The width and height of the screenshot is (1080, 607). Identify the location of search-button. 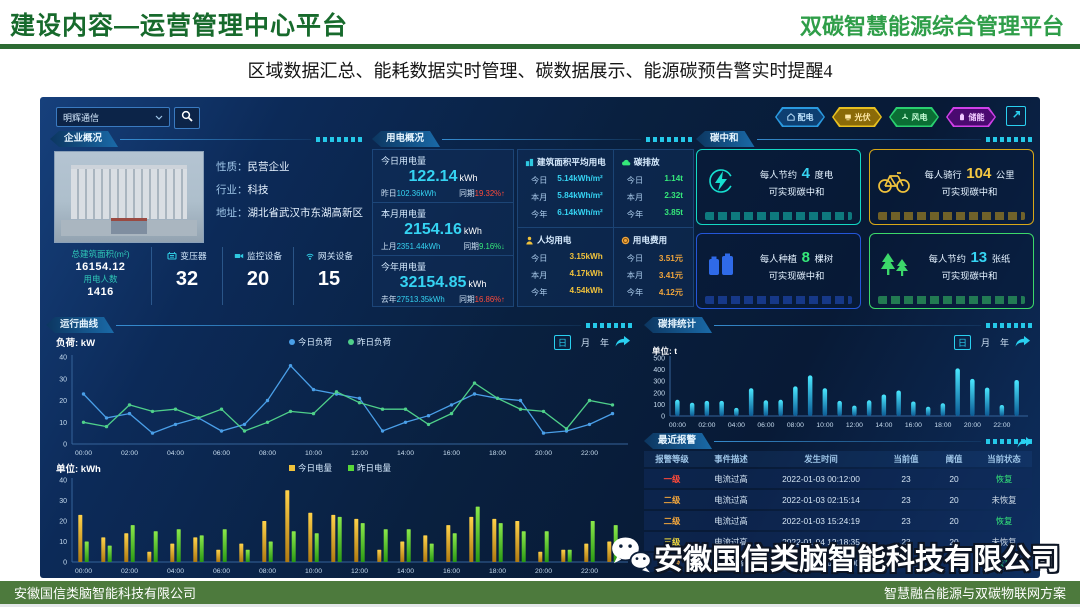
(187, 118).